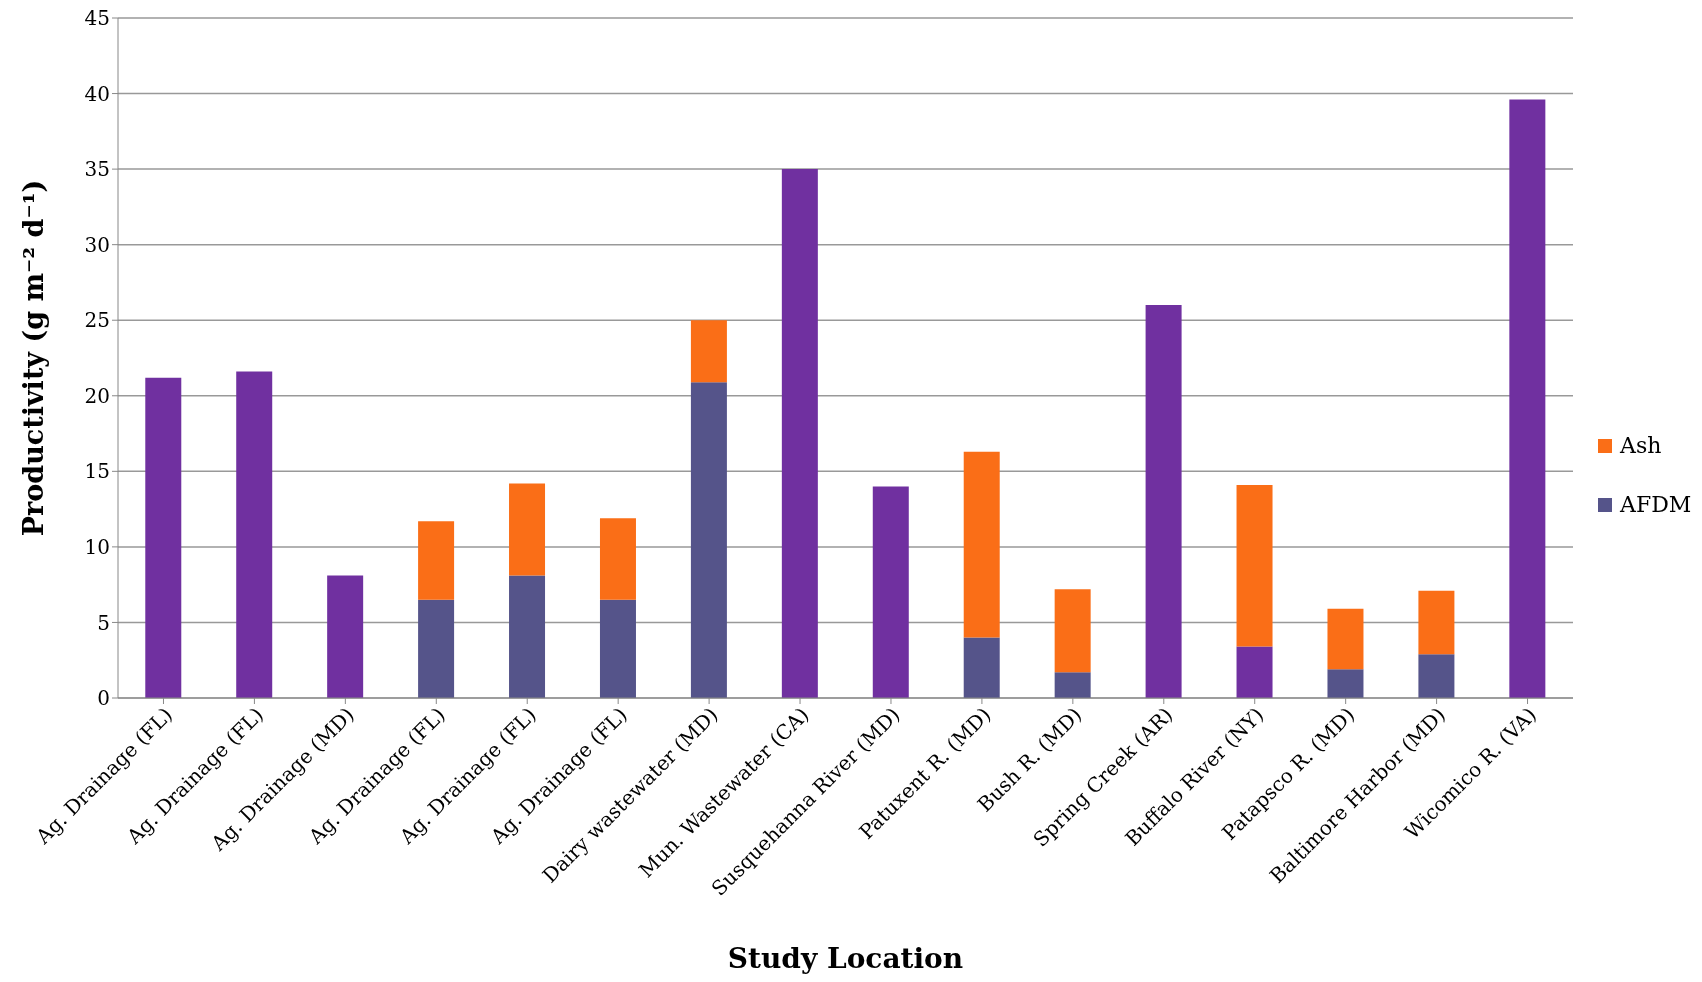 The image size is (1702, 982). Describe the element at coordinates (1656, 504) in the screenshot. I see `legend-label: AFDM` at that location.